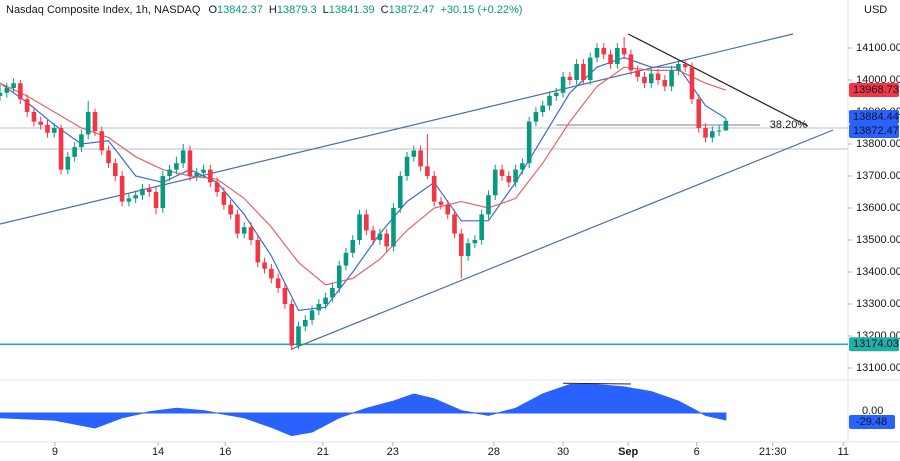 Image resolution: width=900 pixels, height=461 pixels. I want to click on x-tick-label: 21, so click(323, 452).